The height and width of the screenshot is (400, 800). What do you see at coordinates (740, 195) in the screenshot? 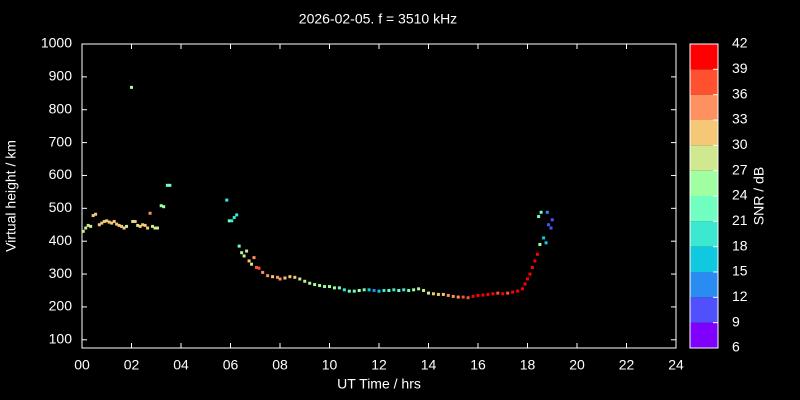
I see `colorbar-tick-label: 24` at bounding box center [740, 195].